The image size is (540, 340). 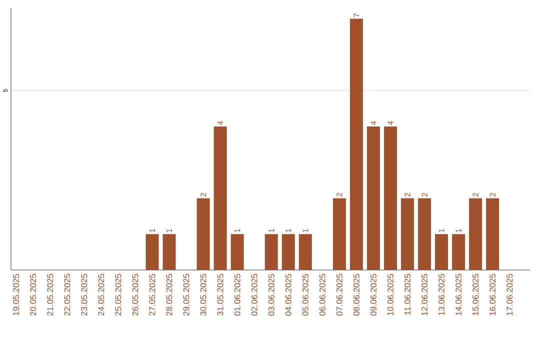 I want to click on x-tick-label: 22.05.2025, so click(x=67, y=295).